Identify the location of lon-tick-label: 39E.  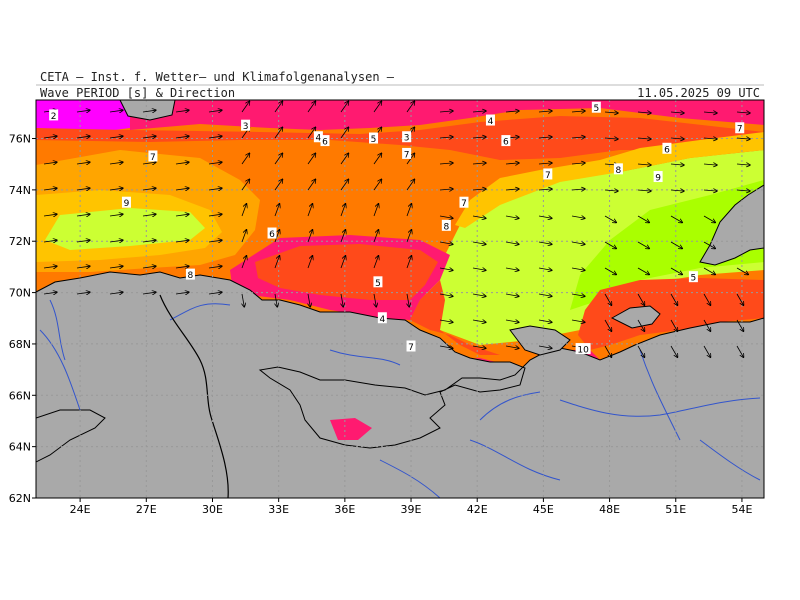
(411, 509).